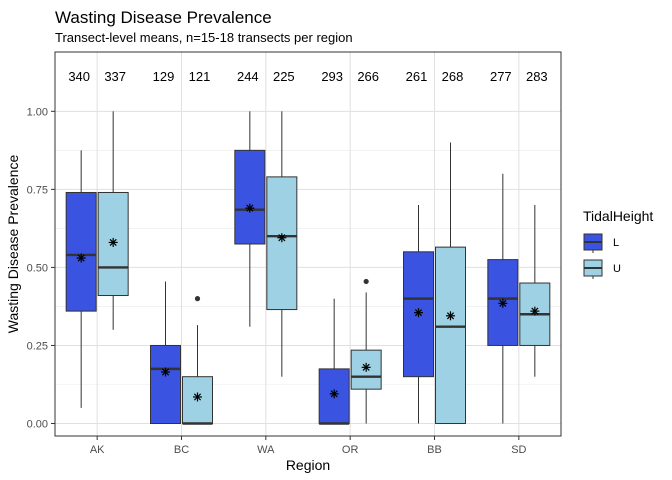  I want to click on x-axis-title: Region, so click(308, 465).